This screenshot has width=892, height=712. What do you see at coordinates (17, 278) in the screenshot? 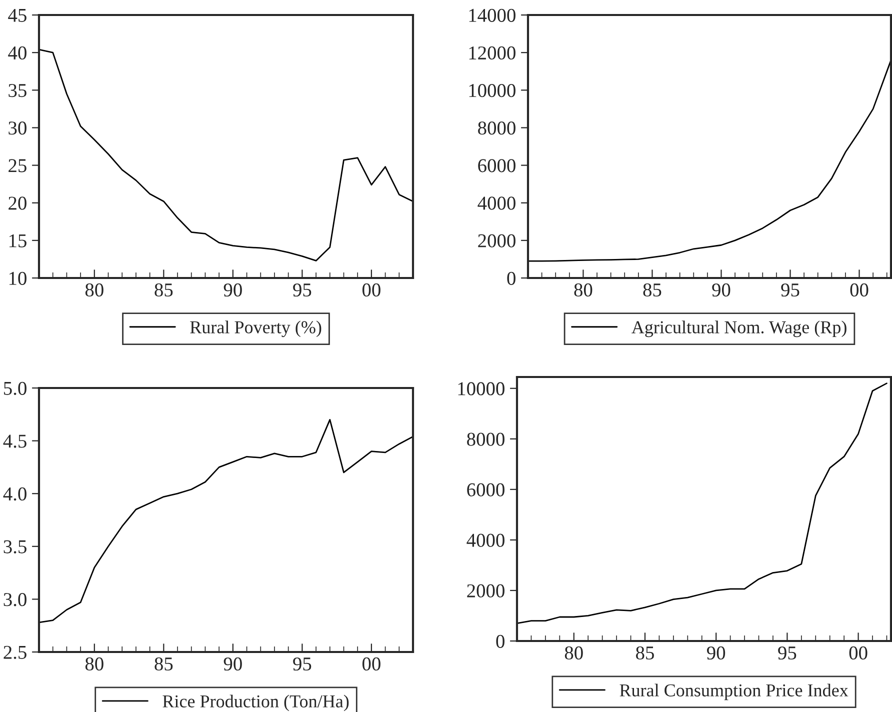
I see `y-tick-label: 10` at bounding box center [17, 278].